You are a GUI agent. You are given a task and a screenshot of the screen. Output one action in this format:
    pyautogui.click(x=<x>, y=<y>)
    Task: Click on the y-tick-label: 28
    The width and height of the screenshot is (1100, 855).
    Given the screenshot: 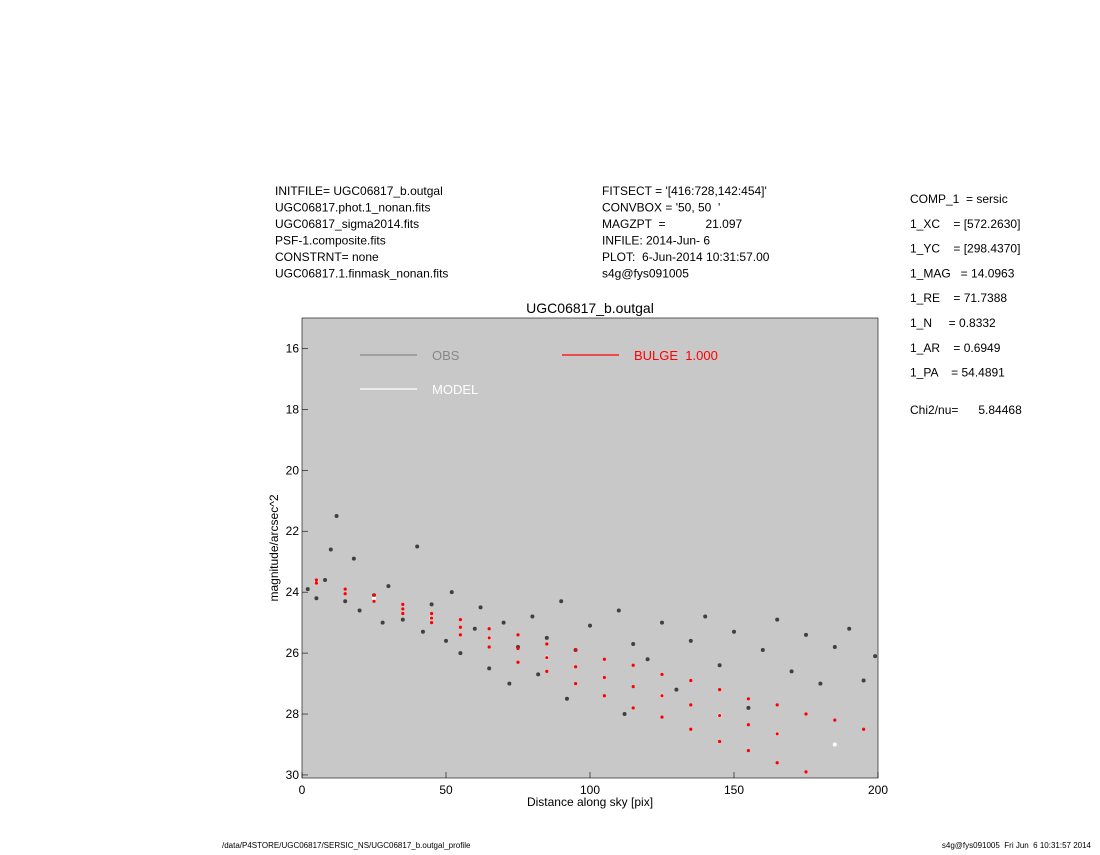 What is the action you would take?
    pyautogui.click(x=293, y=714)
    